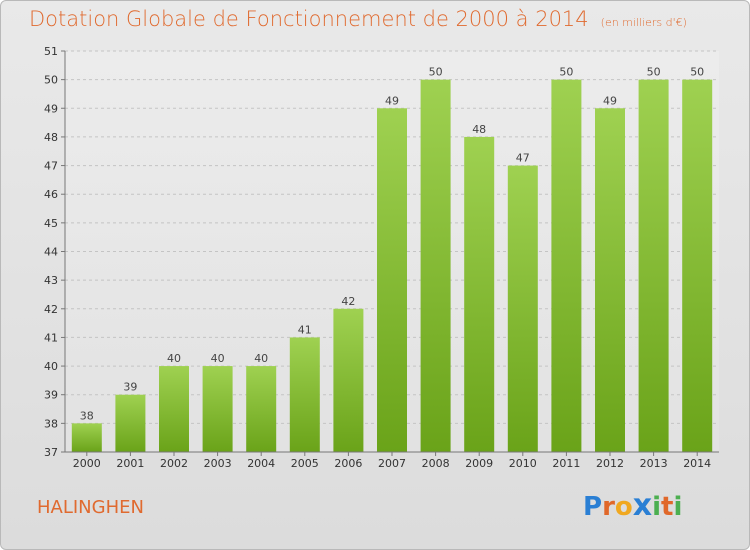 The height and width of the screenshot is (550, 750). I want to click on y-tick-label: 47, so click(51, 166).